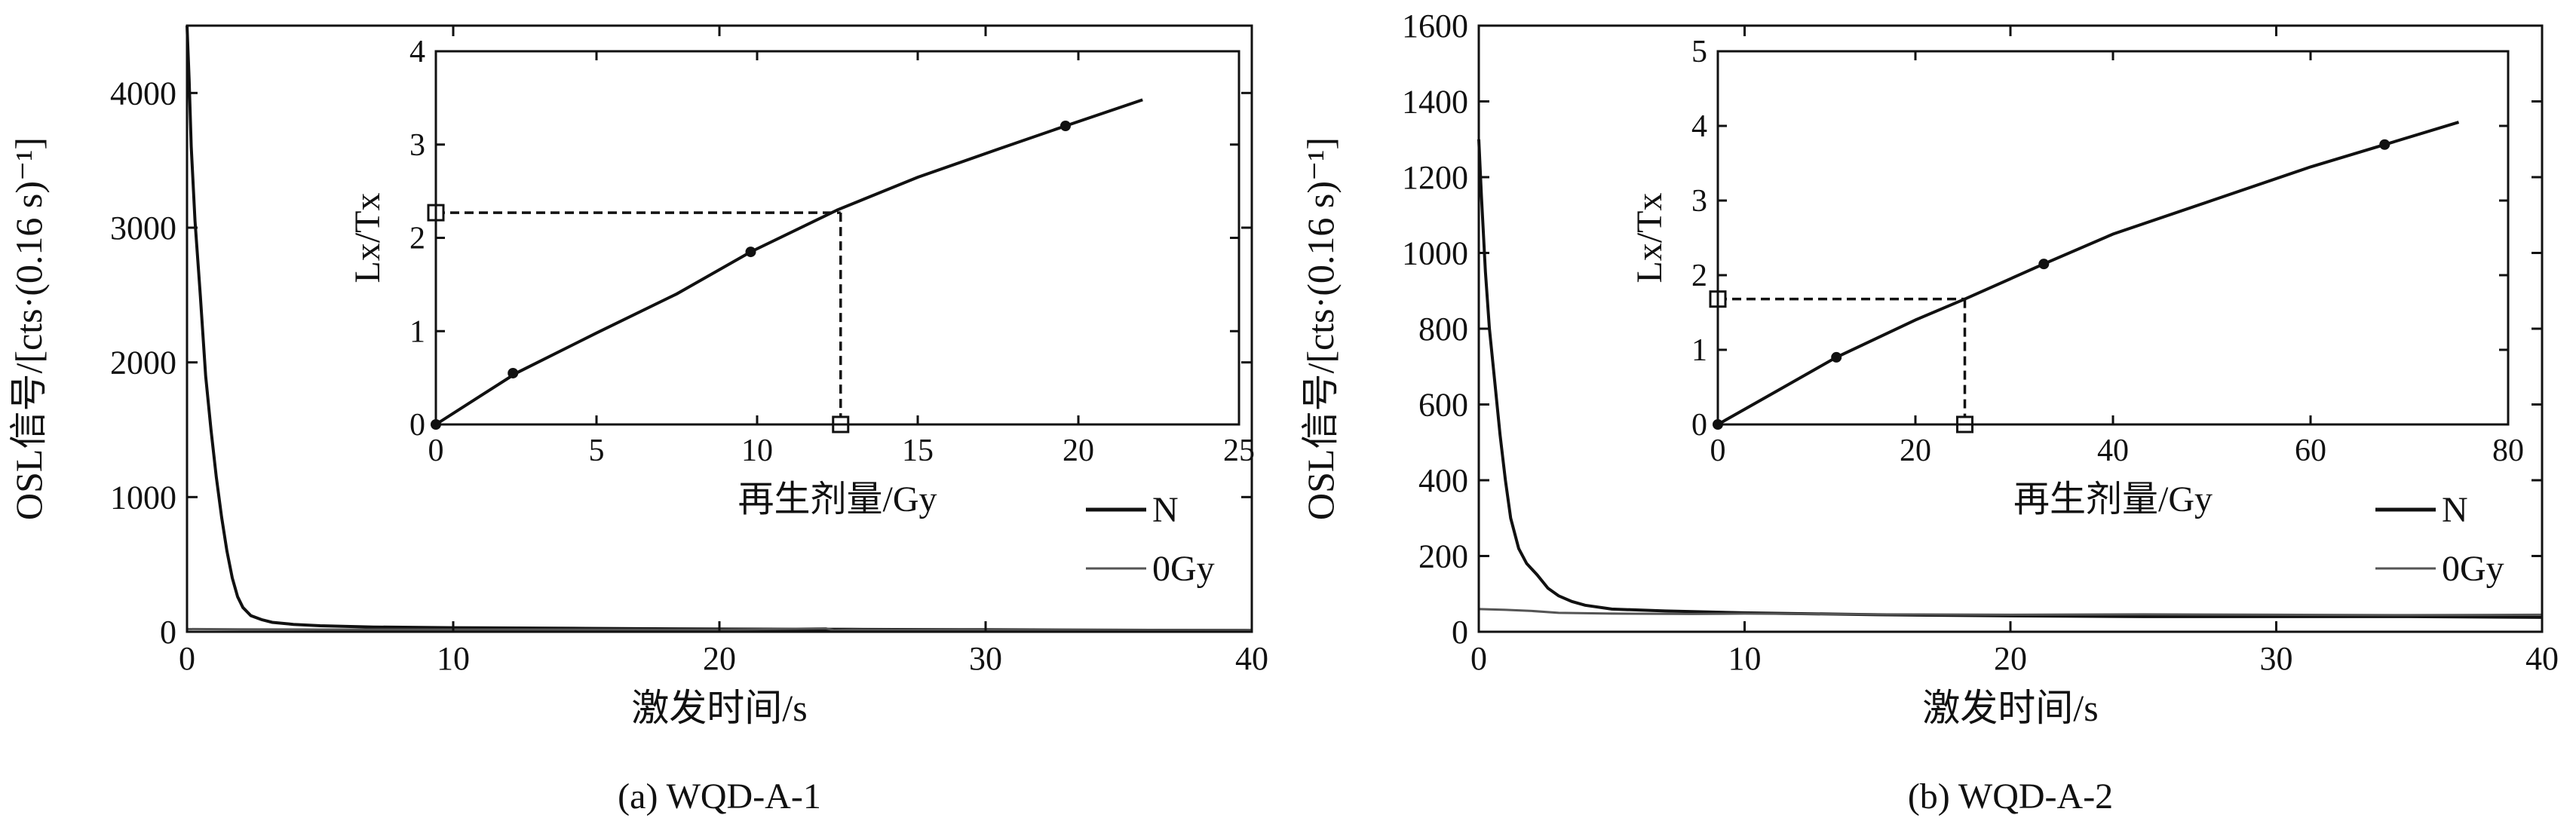 The height and width of the screenshot is (821, 2576). Describe the element at coordinates (2010, 796) in the screenshot. I see `panel-caption: (b) WQD-A-2` at that location.